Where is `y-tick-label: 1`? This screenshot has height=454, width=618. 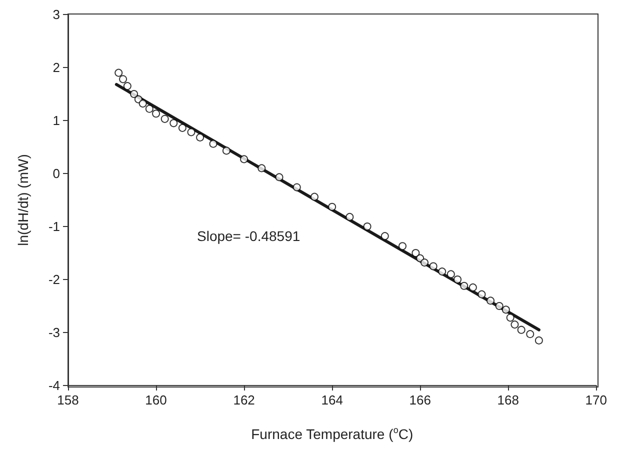
y-tick-label: 1 is located at coordinates (56, 120).